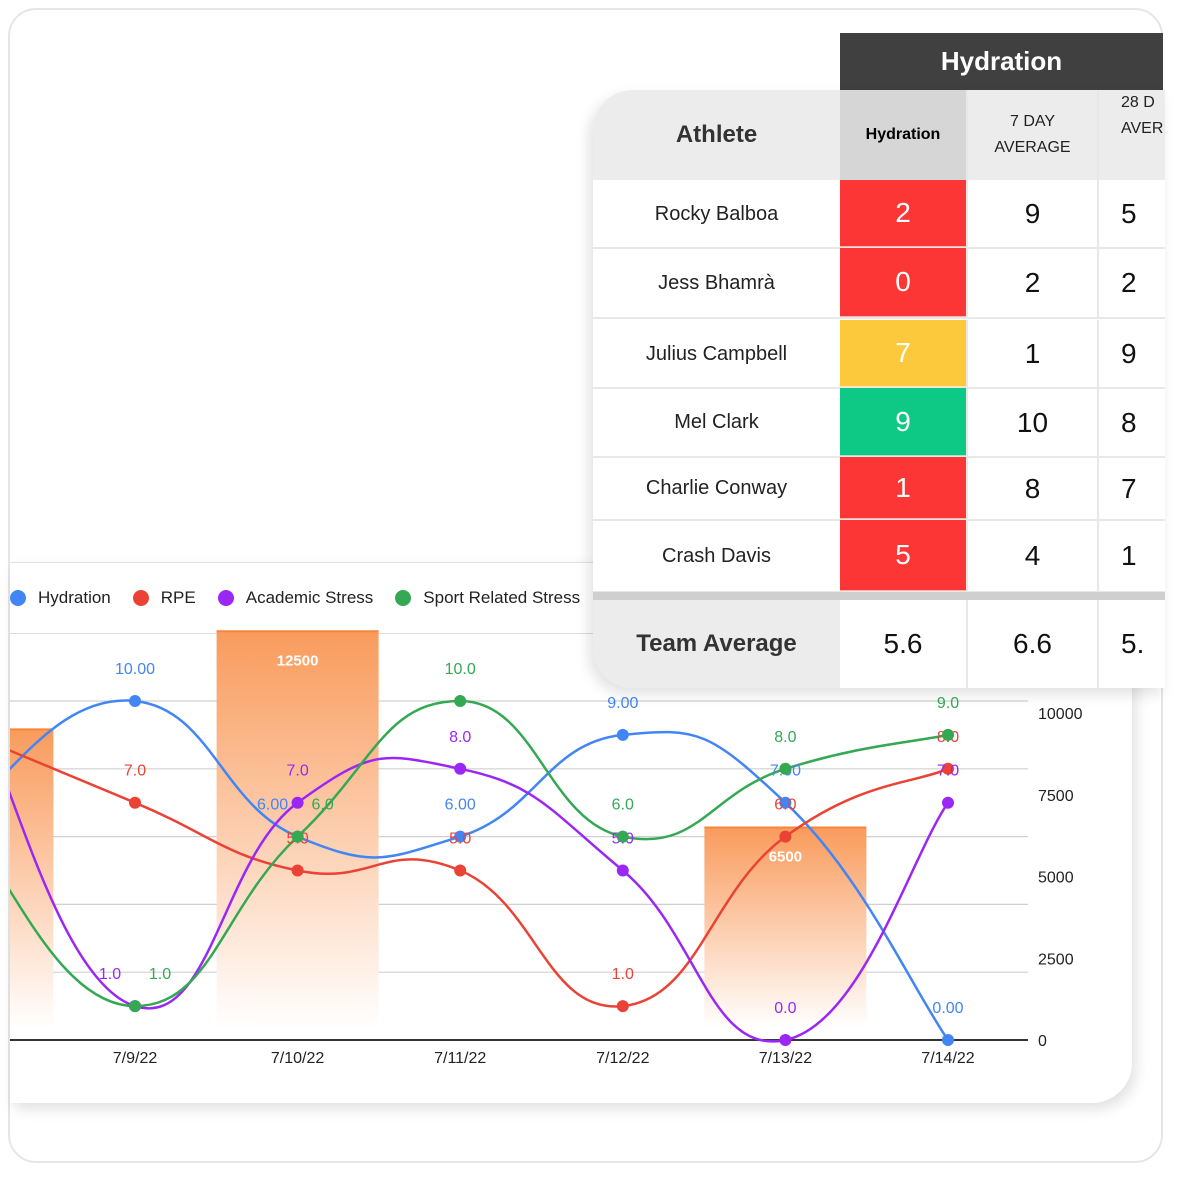 The image size is (1178, 1178). I want to click on header-athlete: Athlete, so click(716, 135).